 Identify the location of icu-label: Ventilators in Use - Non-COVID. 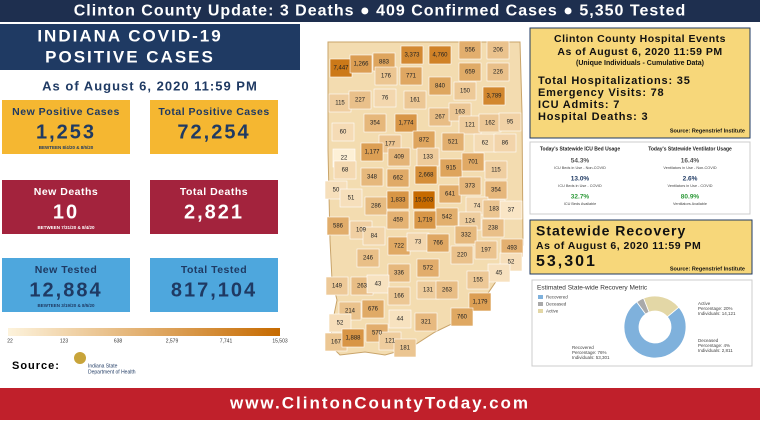
(689, 168).